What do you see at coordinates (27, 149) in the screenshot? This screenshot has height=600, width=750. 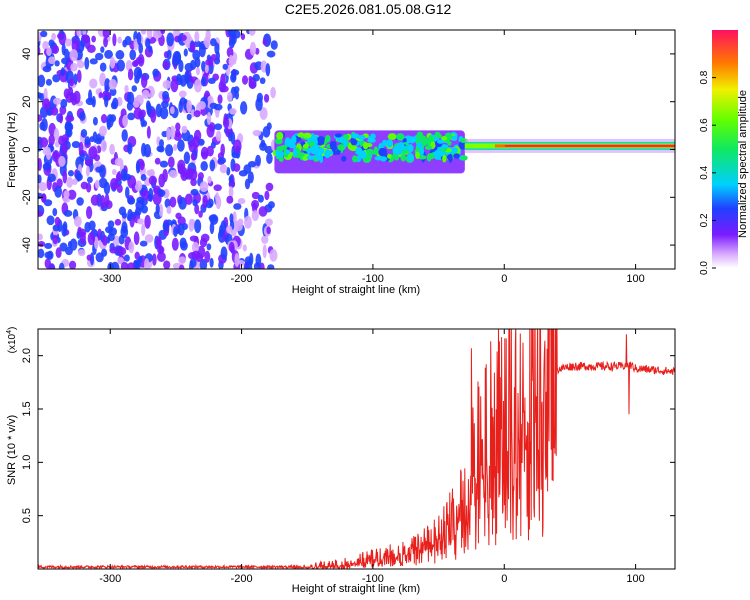 I see `spectrogram-y-tick-label: 0` at bounding box center [27, 149].